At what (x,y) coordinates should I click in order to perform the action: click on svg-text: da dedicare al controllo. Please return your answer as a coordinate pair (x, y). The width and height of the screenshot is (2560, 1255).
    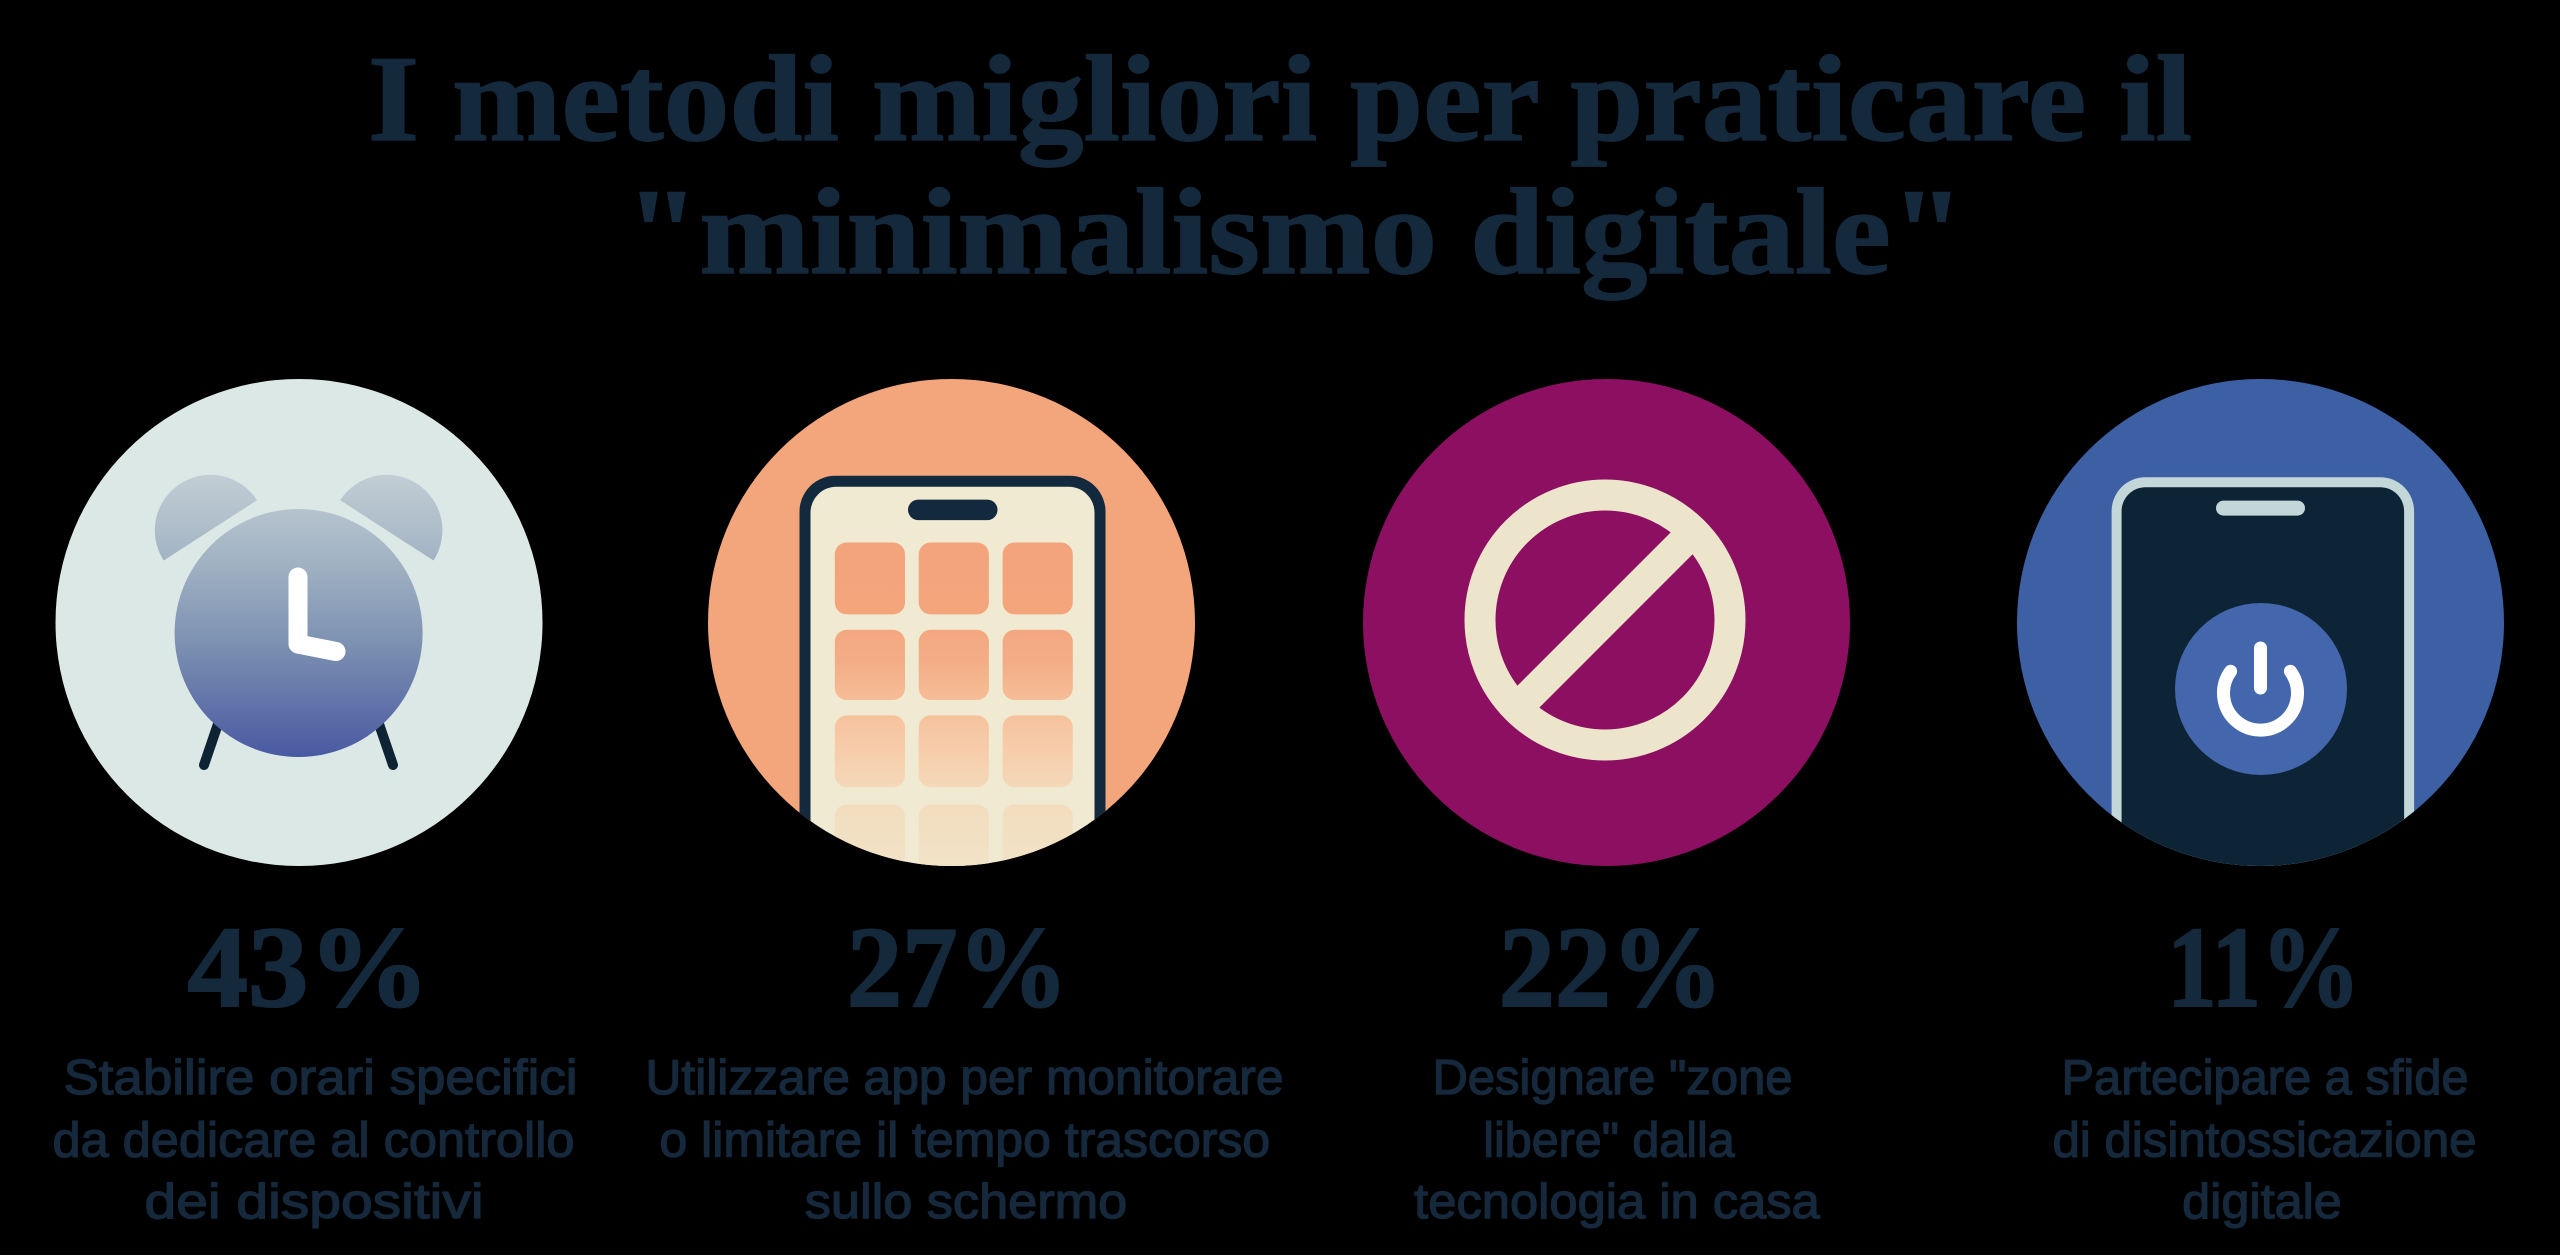
    Looking at the image, I should click on (314, 1141).